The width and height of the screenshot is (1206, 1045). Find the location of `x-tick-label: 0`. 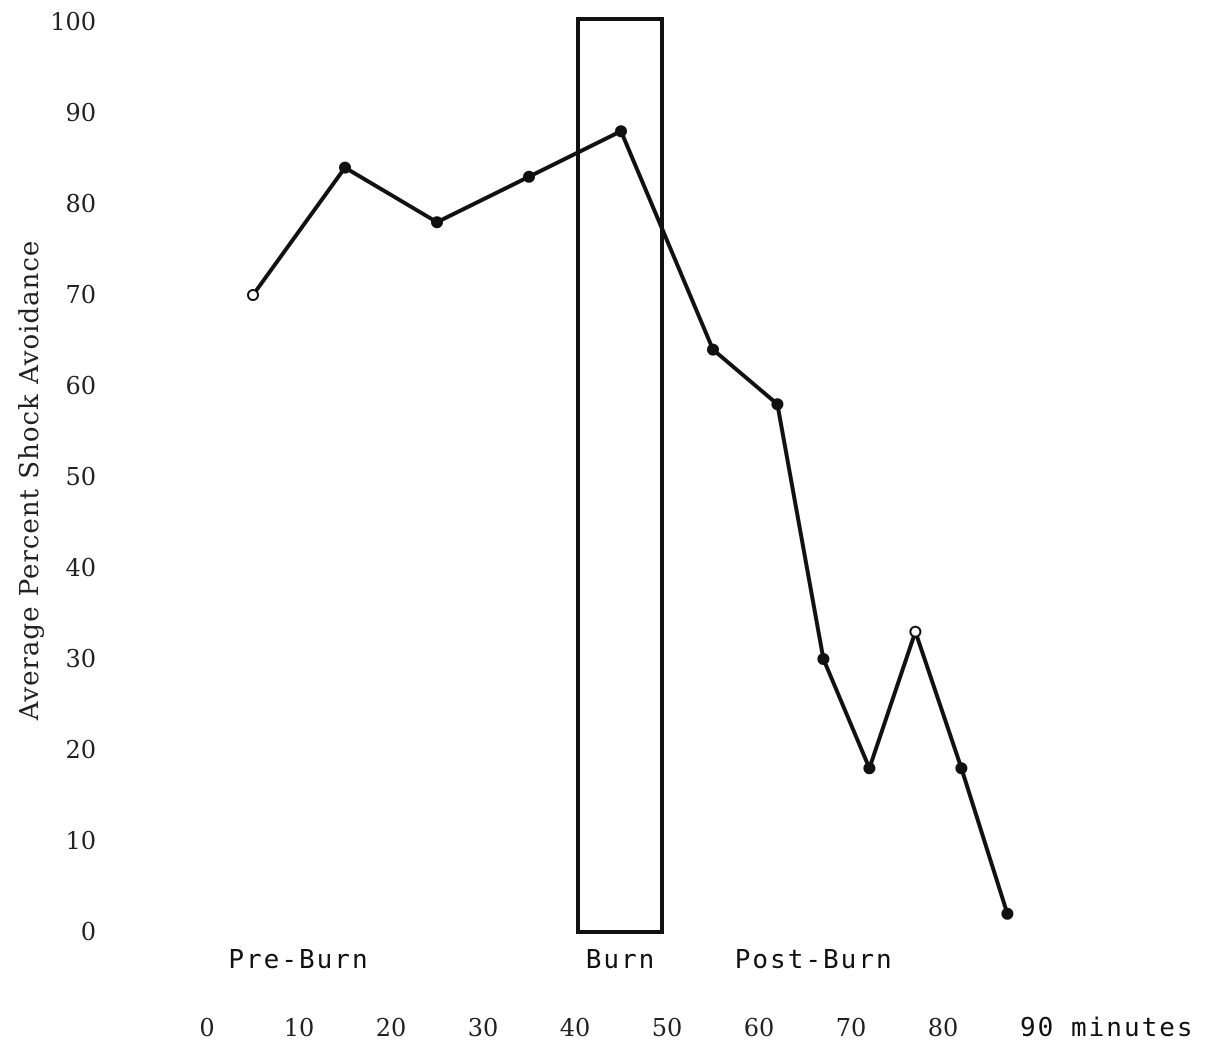

x-tick-label: 0 is located at coordinates (206, 1028).